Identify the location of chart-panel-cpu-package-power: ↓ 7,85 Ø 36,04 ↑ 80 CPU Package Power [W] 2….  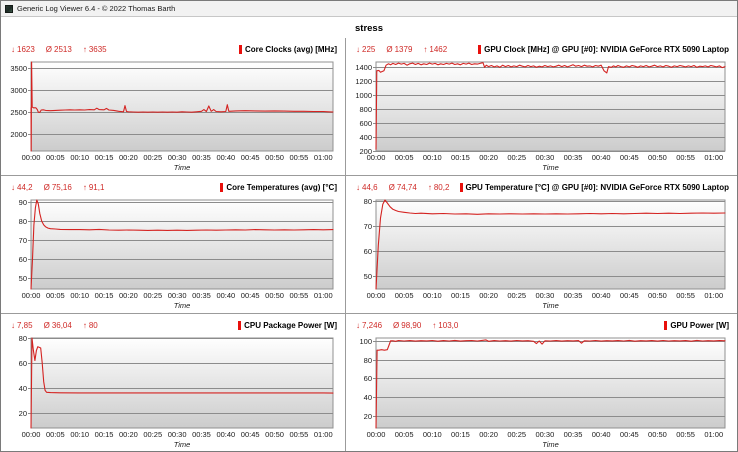
(173, 382).